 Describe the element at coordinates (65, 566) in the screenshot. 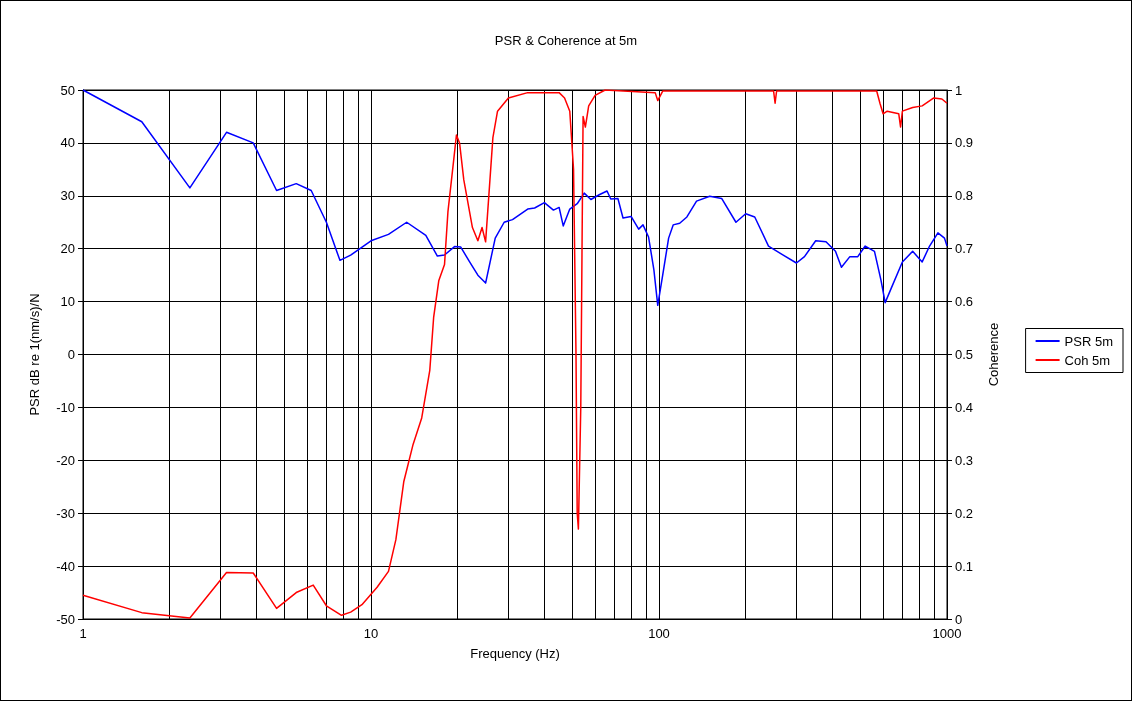

I see `y-tick-label: -40` at that location.